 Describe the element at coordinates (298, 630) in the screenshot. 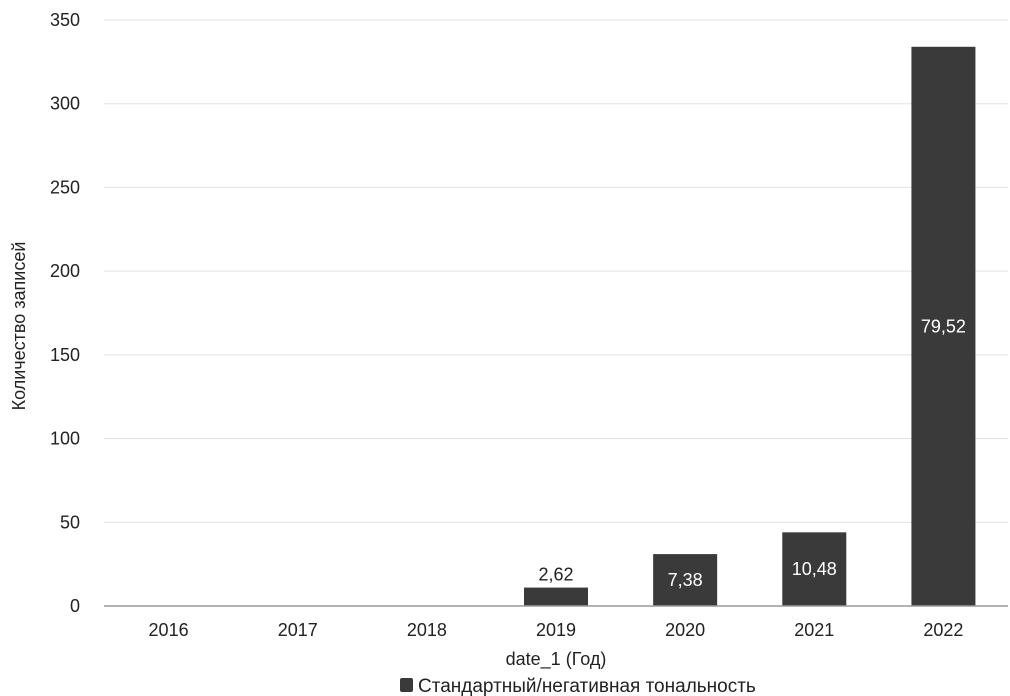

I see `x-tick-label: 2017` at that location.